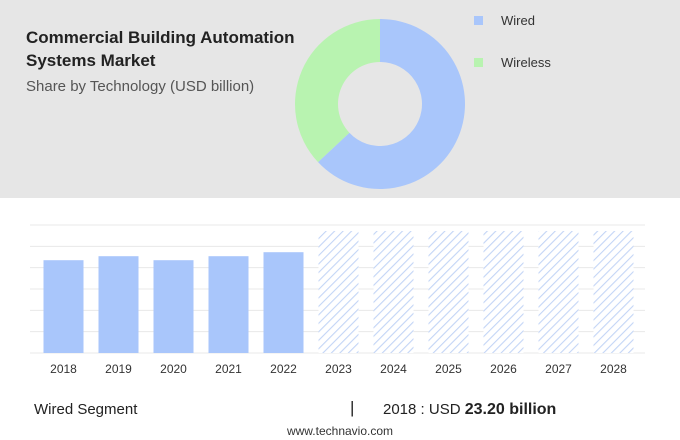  I want to click on x-tick-label: 2024, so click(393, 369).